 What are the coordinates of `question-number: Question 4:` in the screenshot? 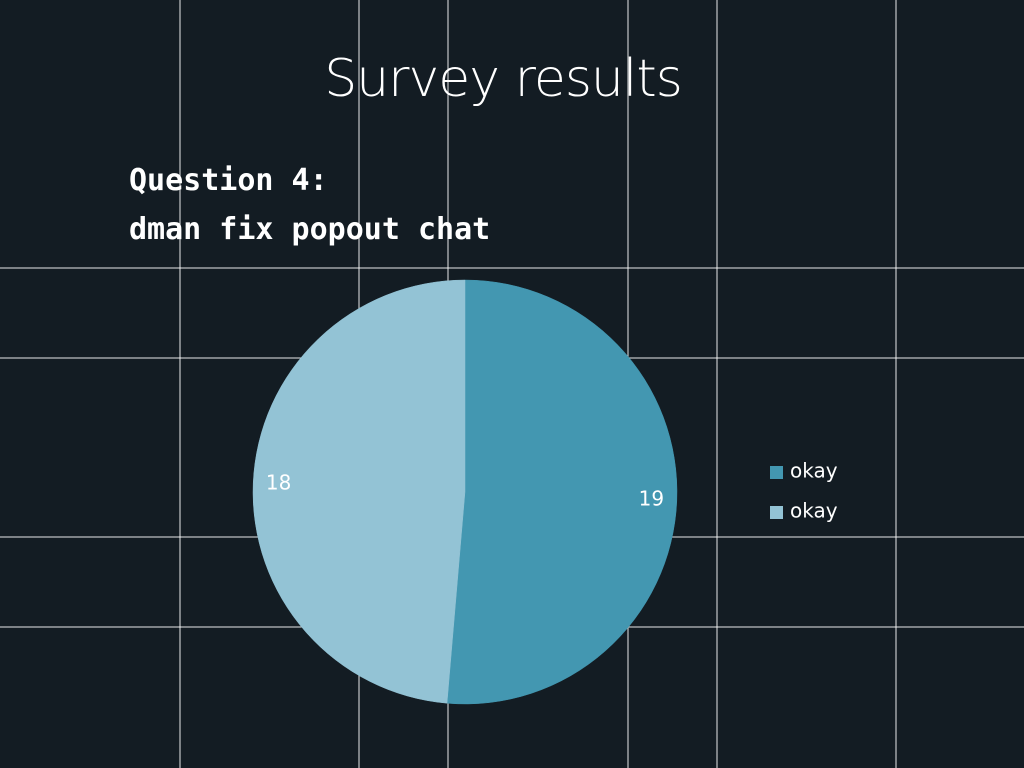 It's located at (228, 180).